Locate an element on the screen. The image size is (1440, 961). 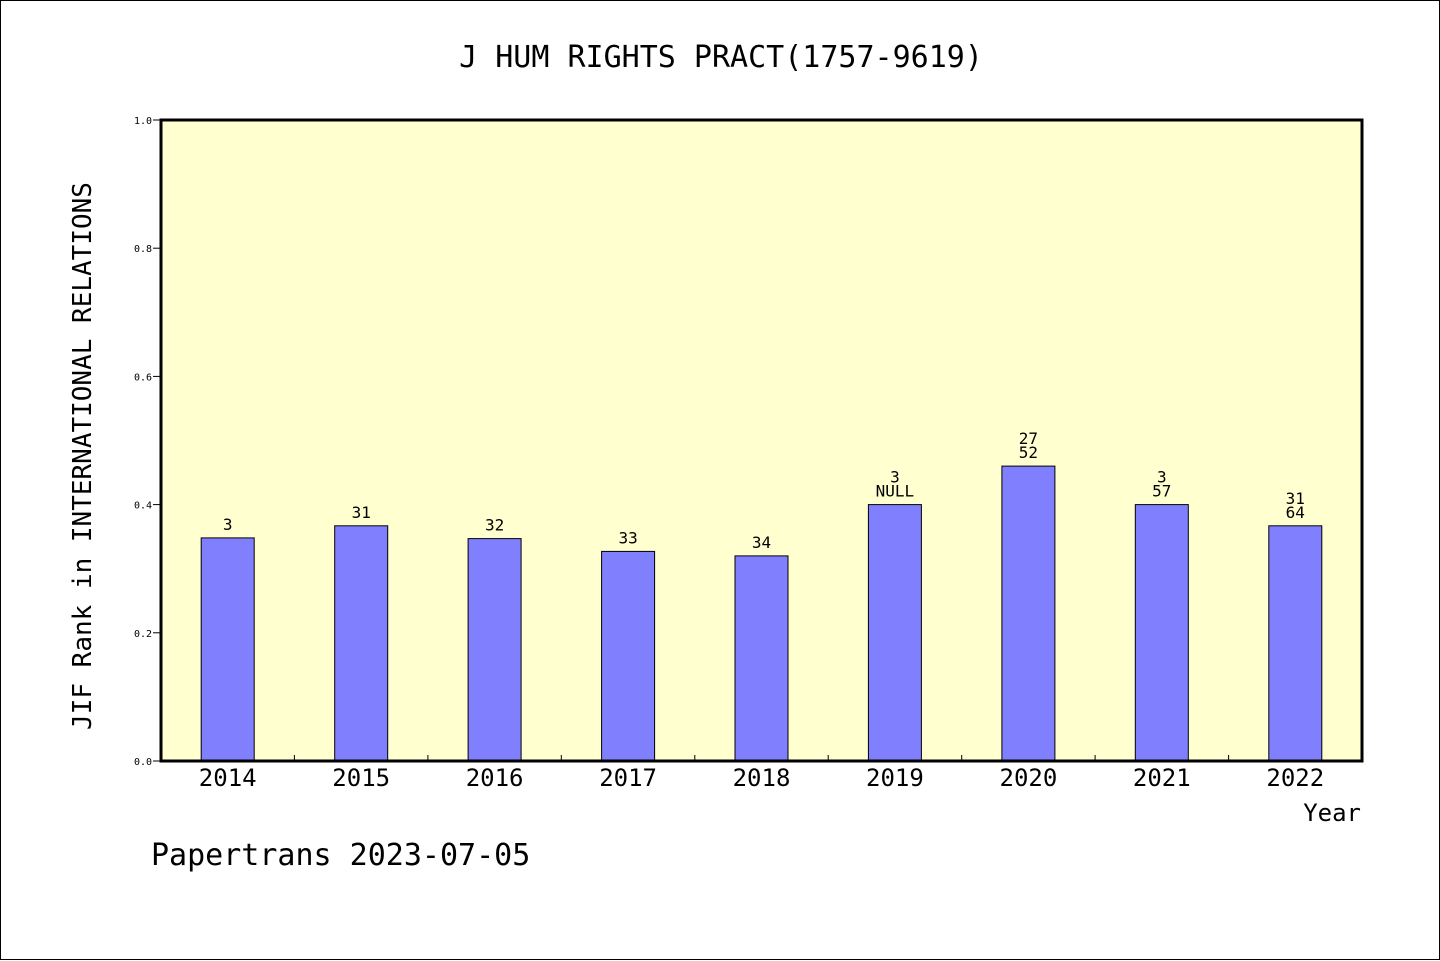
bar-2022 is located at coordinates (1295, 643).